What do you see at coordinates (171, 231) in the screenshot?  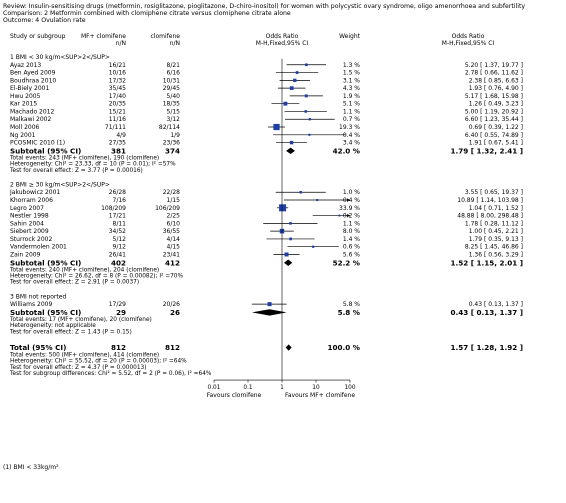 I see `study-ctrl: 36/55` at bounding box center [171, 231].